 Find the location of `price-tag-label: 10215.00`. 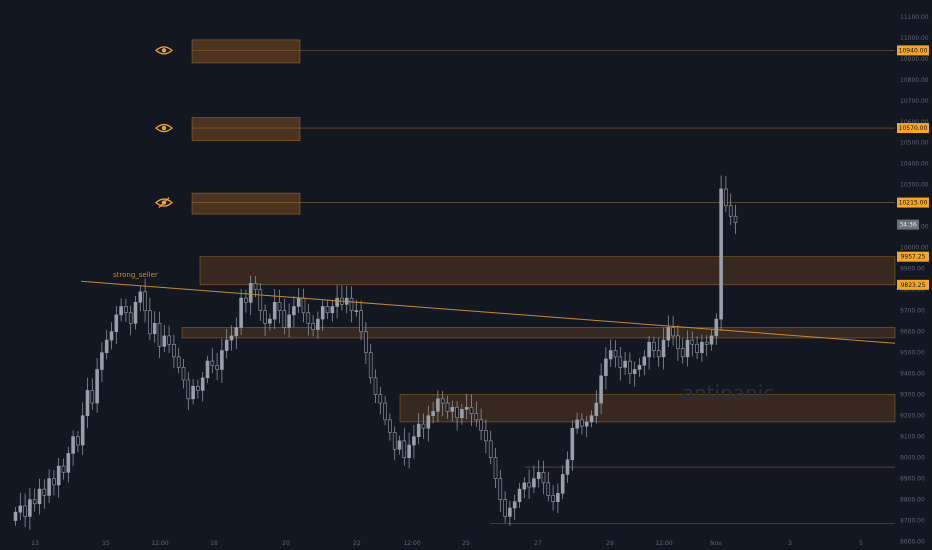

price-tag-label: 10215.00 is located at coordinates (913, 203).